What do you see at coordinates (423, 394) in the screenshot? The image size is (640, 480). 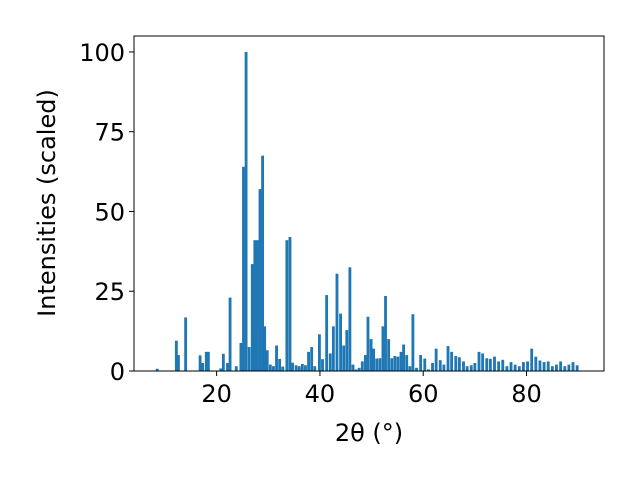 I see `x-tick-label: 60` at bounding box center [423, 394].